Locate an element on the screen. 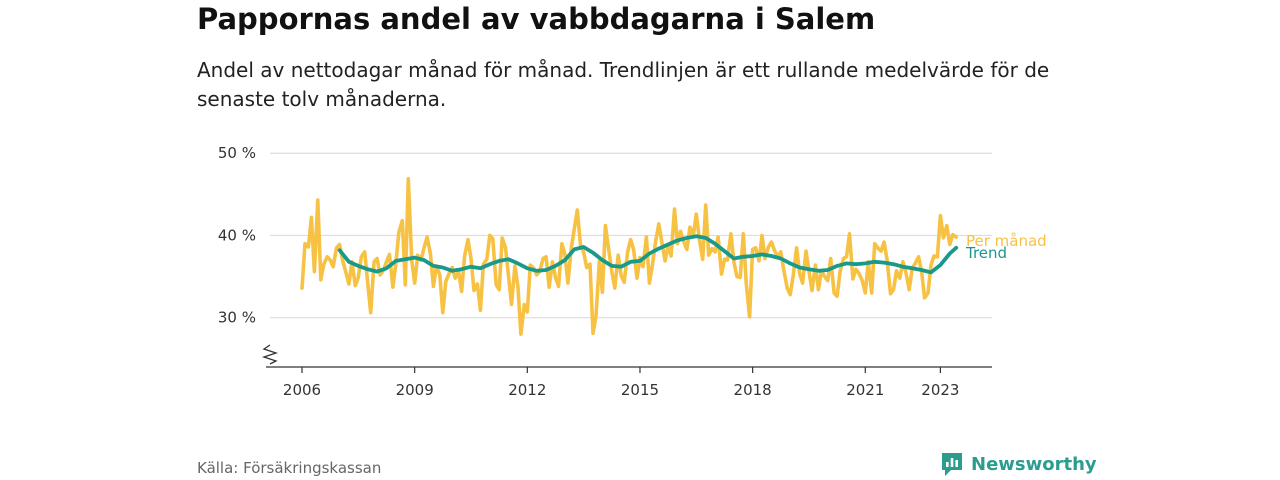  chart-title: Pappornas andel av vabbdagarna i Salem is located at coordinates (536, 19).